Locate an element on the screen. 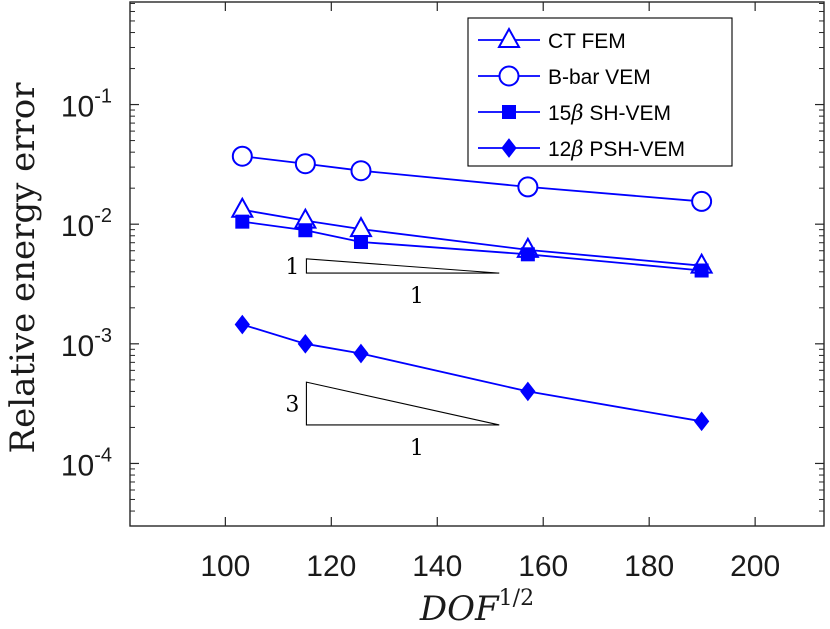 This screenshot has width=830, height=629. y-tick-label: 10⁻¹ is located at coordinates (86, 105).